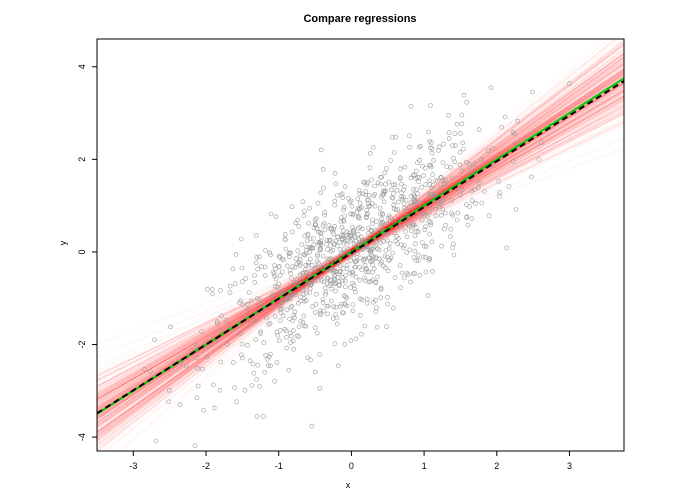 This screenshot has height=494, width=700. What do you see at coordinates (82, 159) in the screenshot?
I see `y-tick-label: 2` at bounding box center [82, 159].